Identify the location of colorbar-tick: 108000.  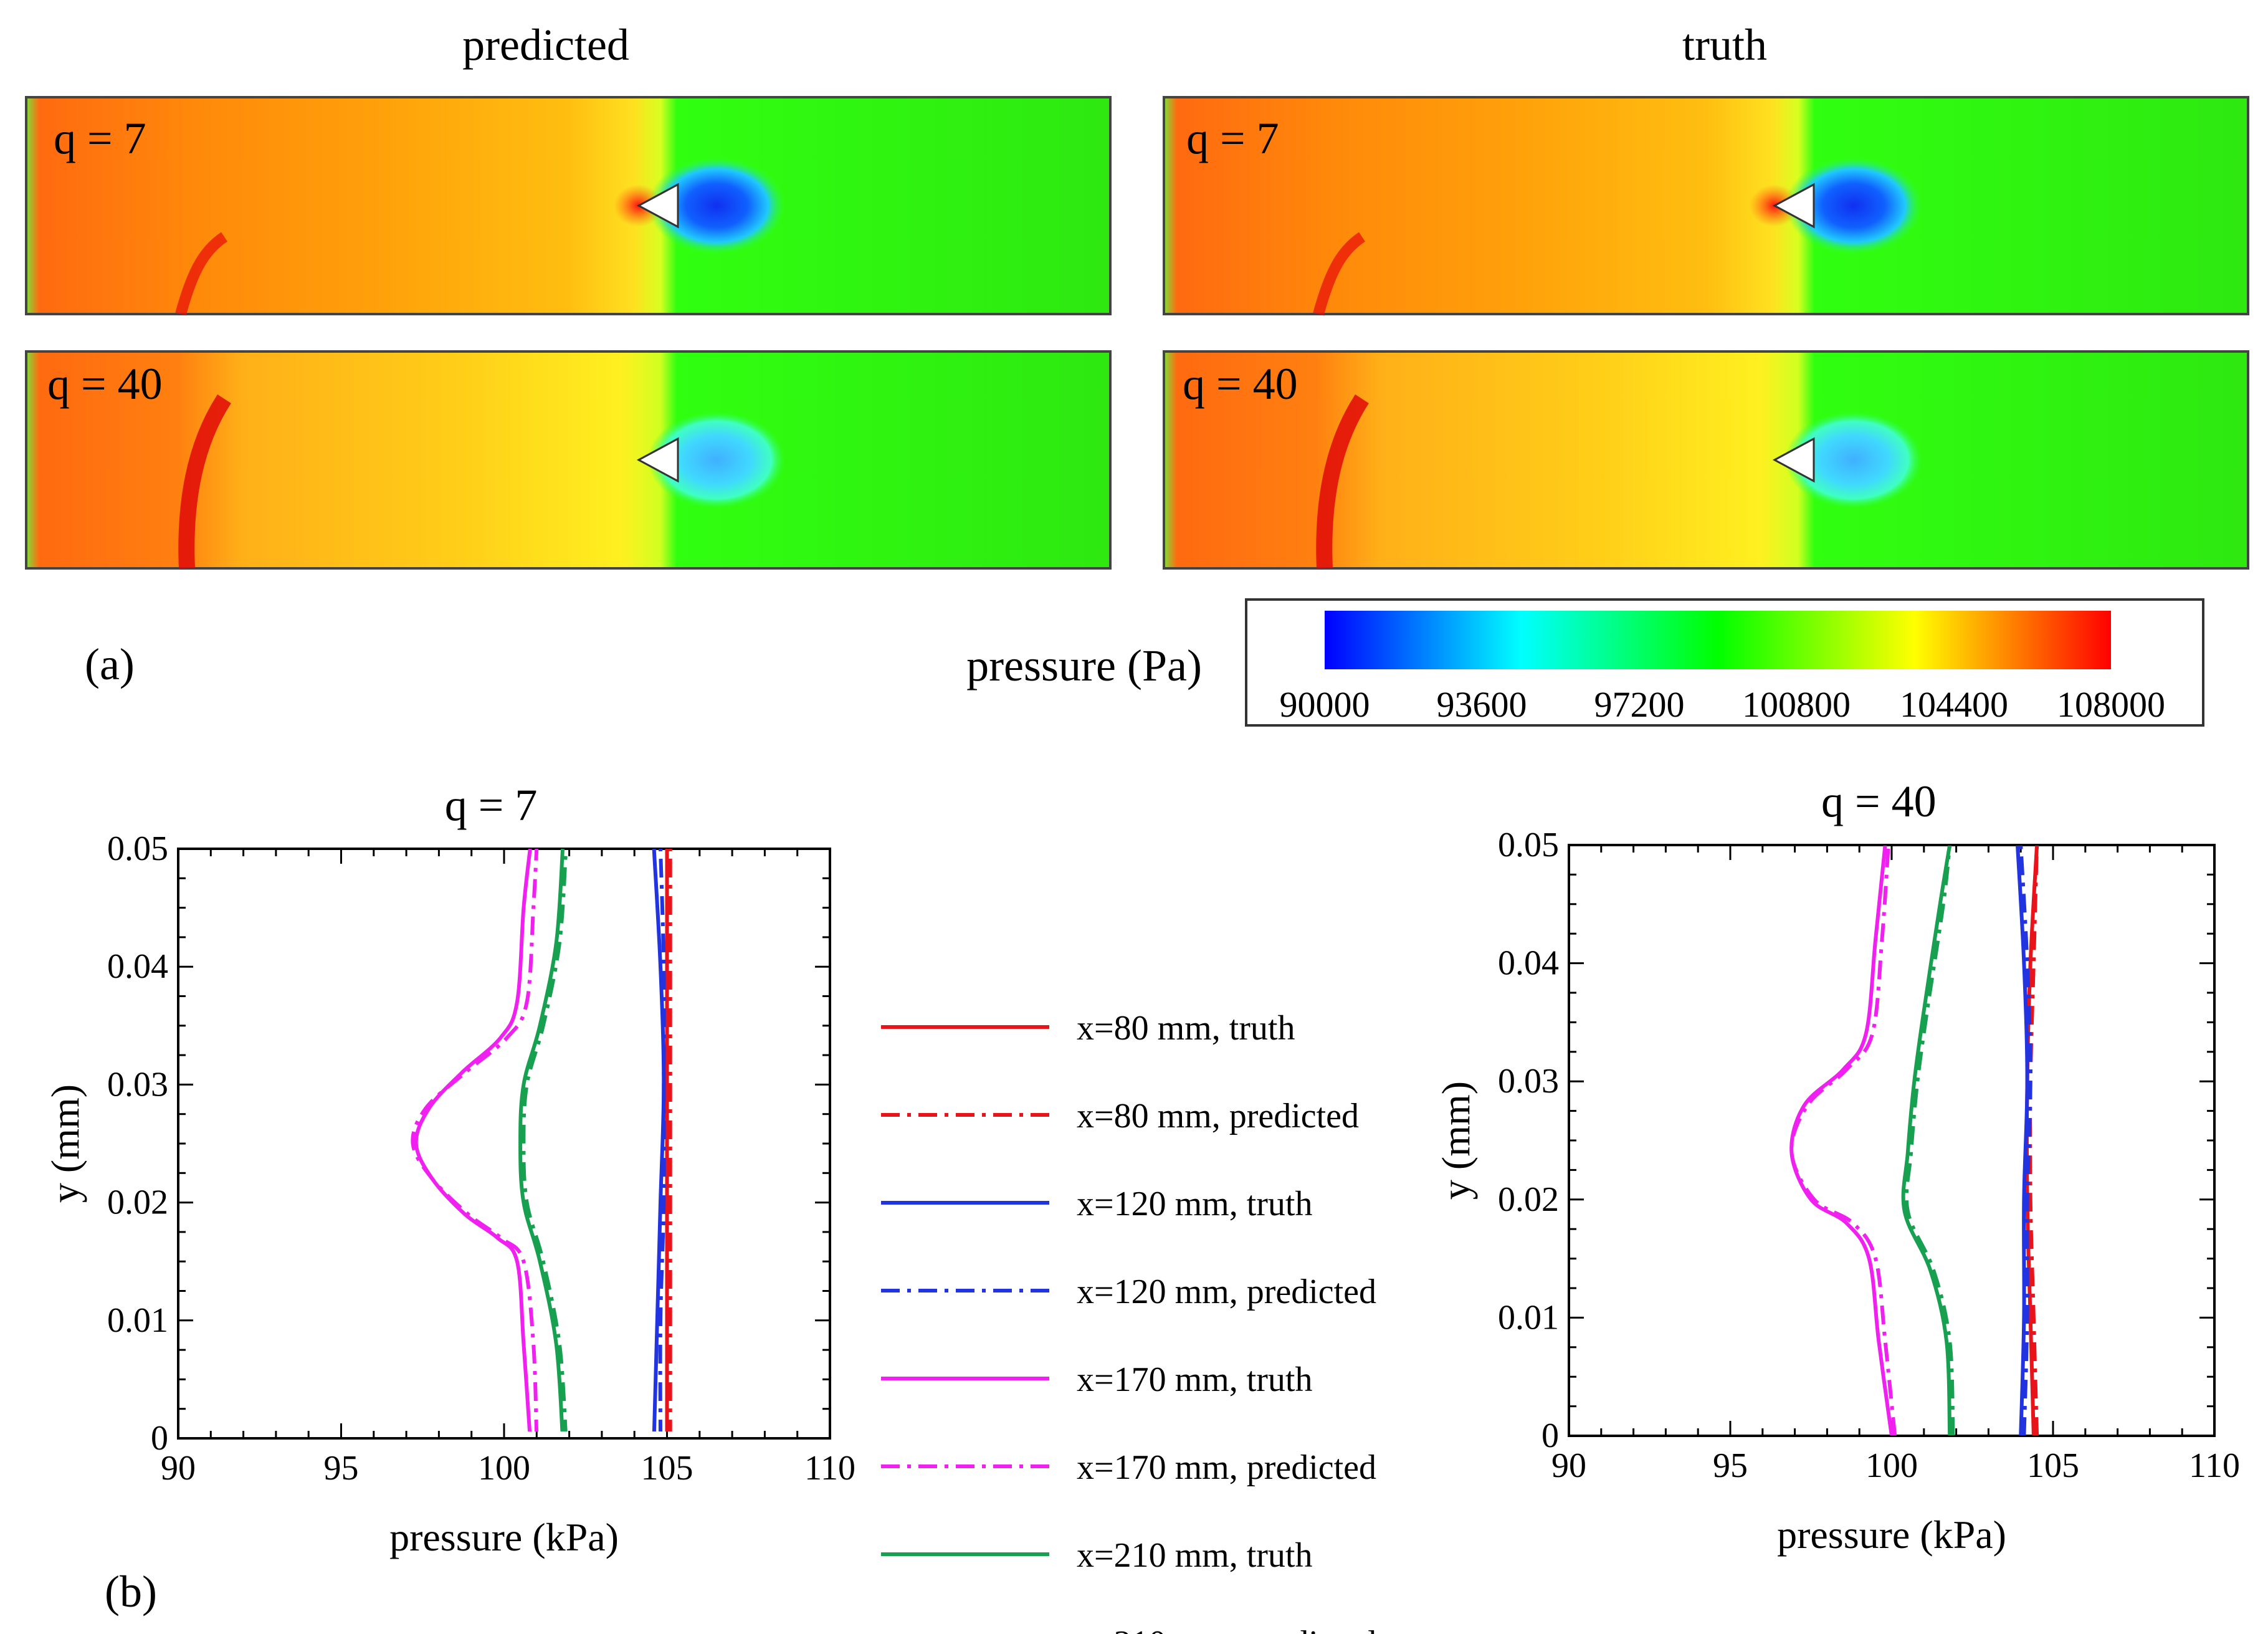
(2111, 704).